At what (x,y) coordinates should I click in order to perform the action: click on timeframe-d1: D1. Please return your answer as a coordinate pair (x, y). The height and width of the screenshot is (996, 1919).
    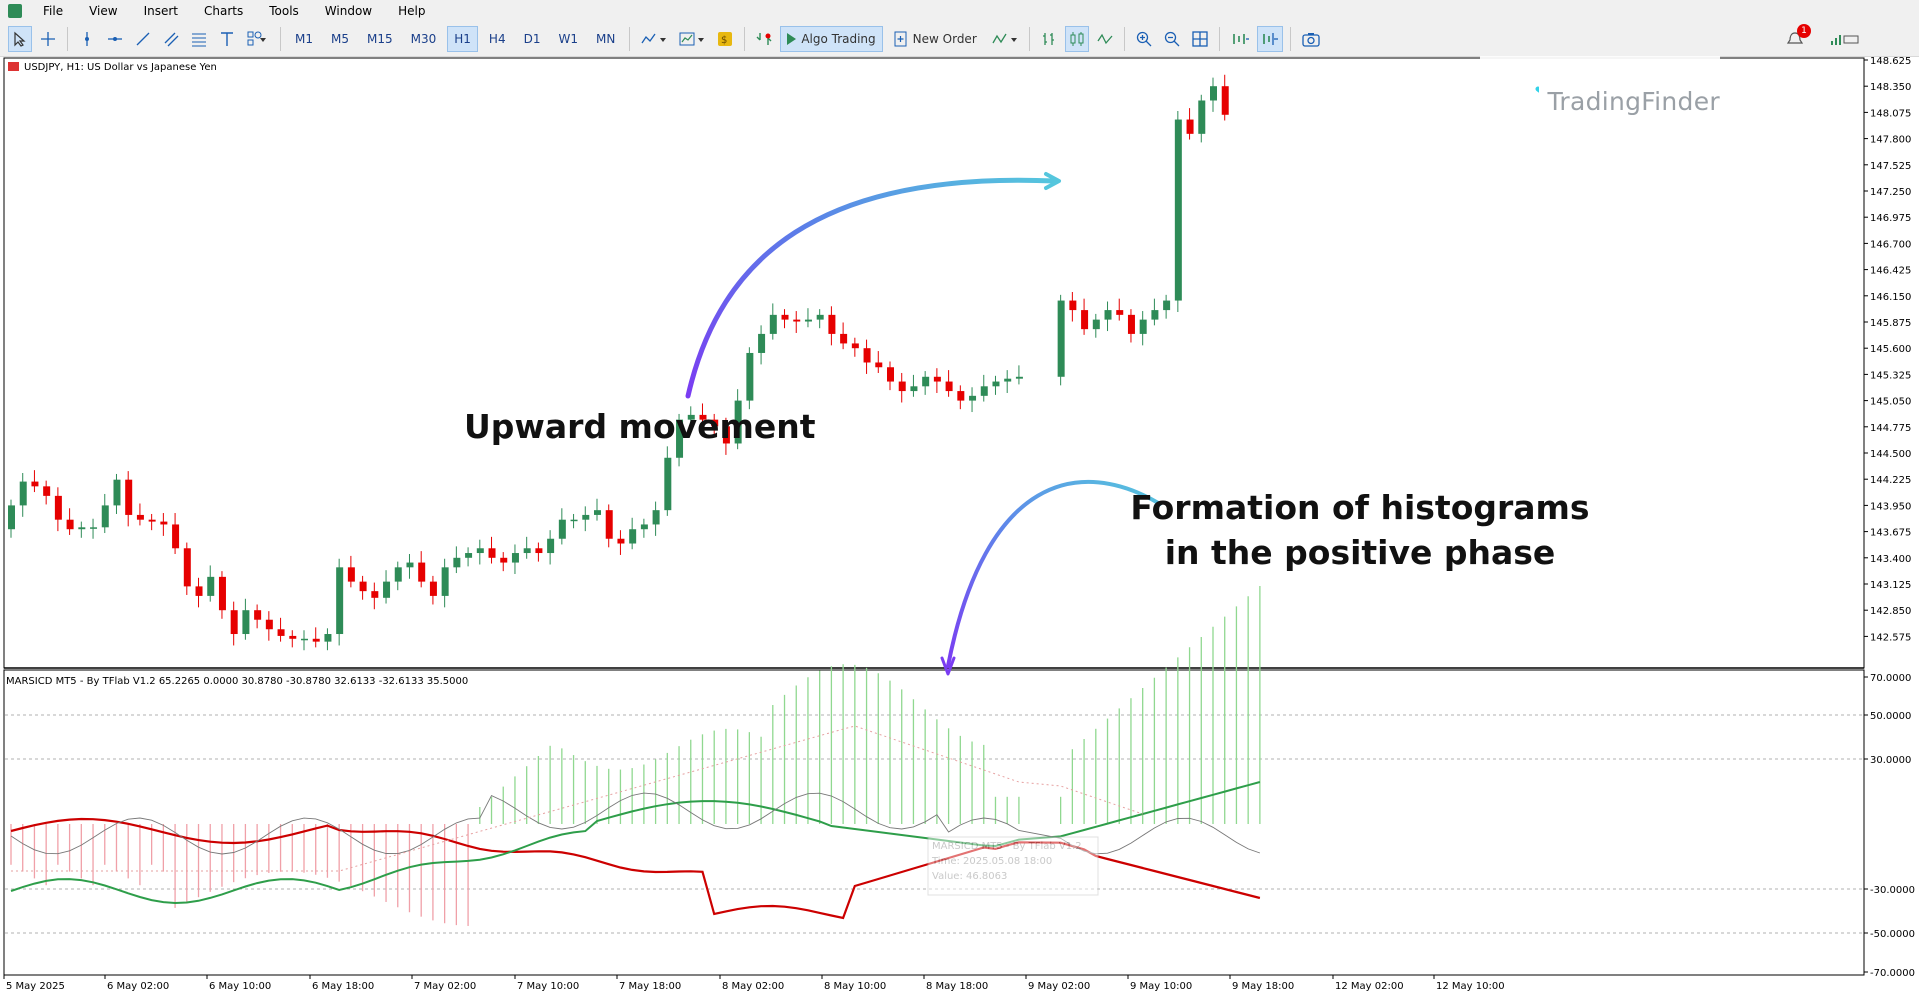
    Looking at the image, I should click on (532, 39).